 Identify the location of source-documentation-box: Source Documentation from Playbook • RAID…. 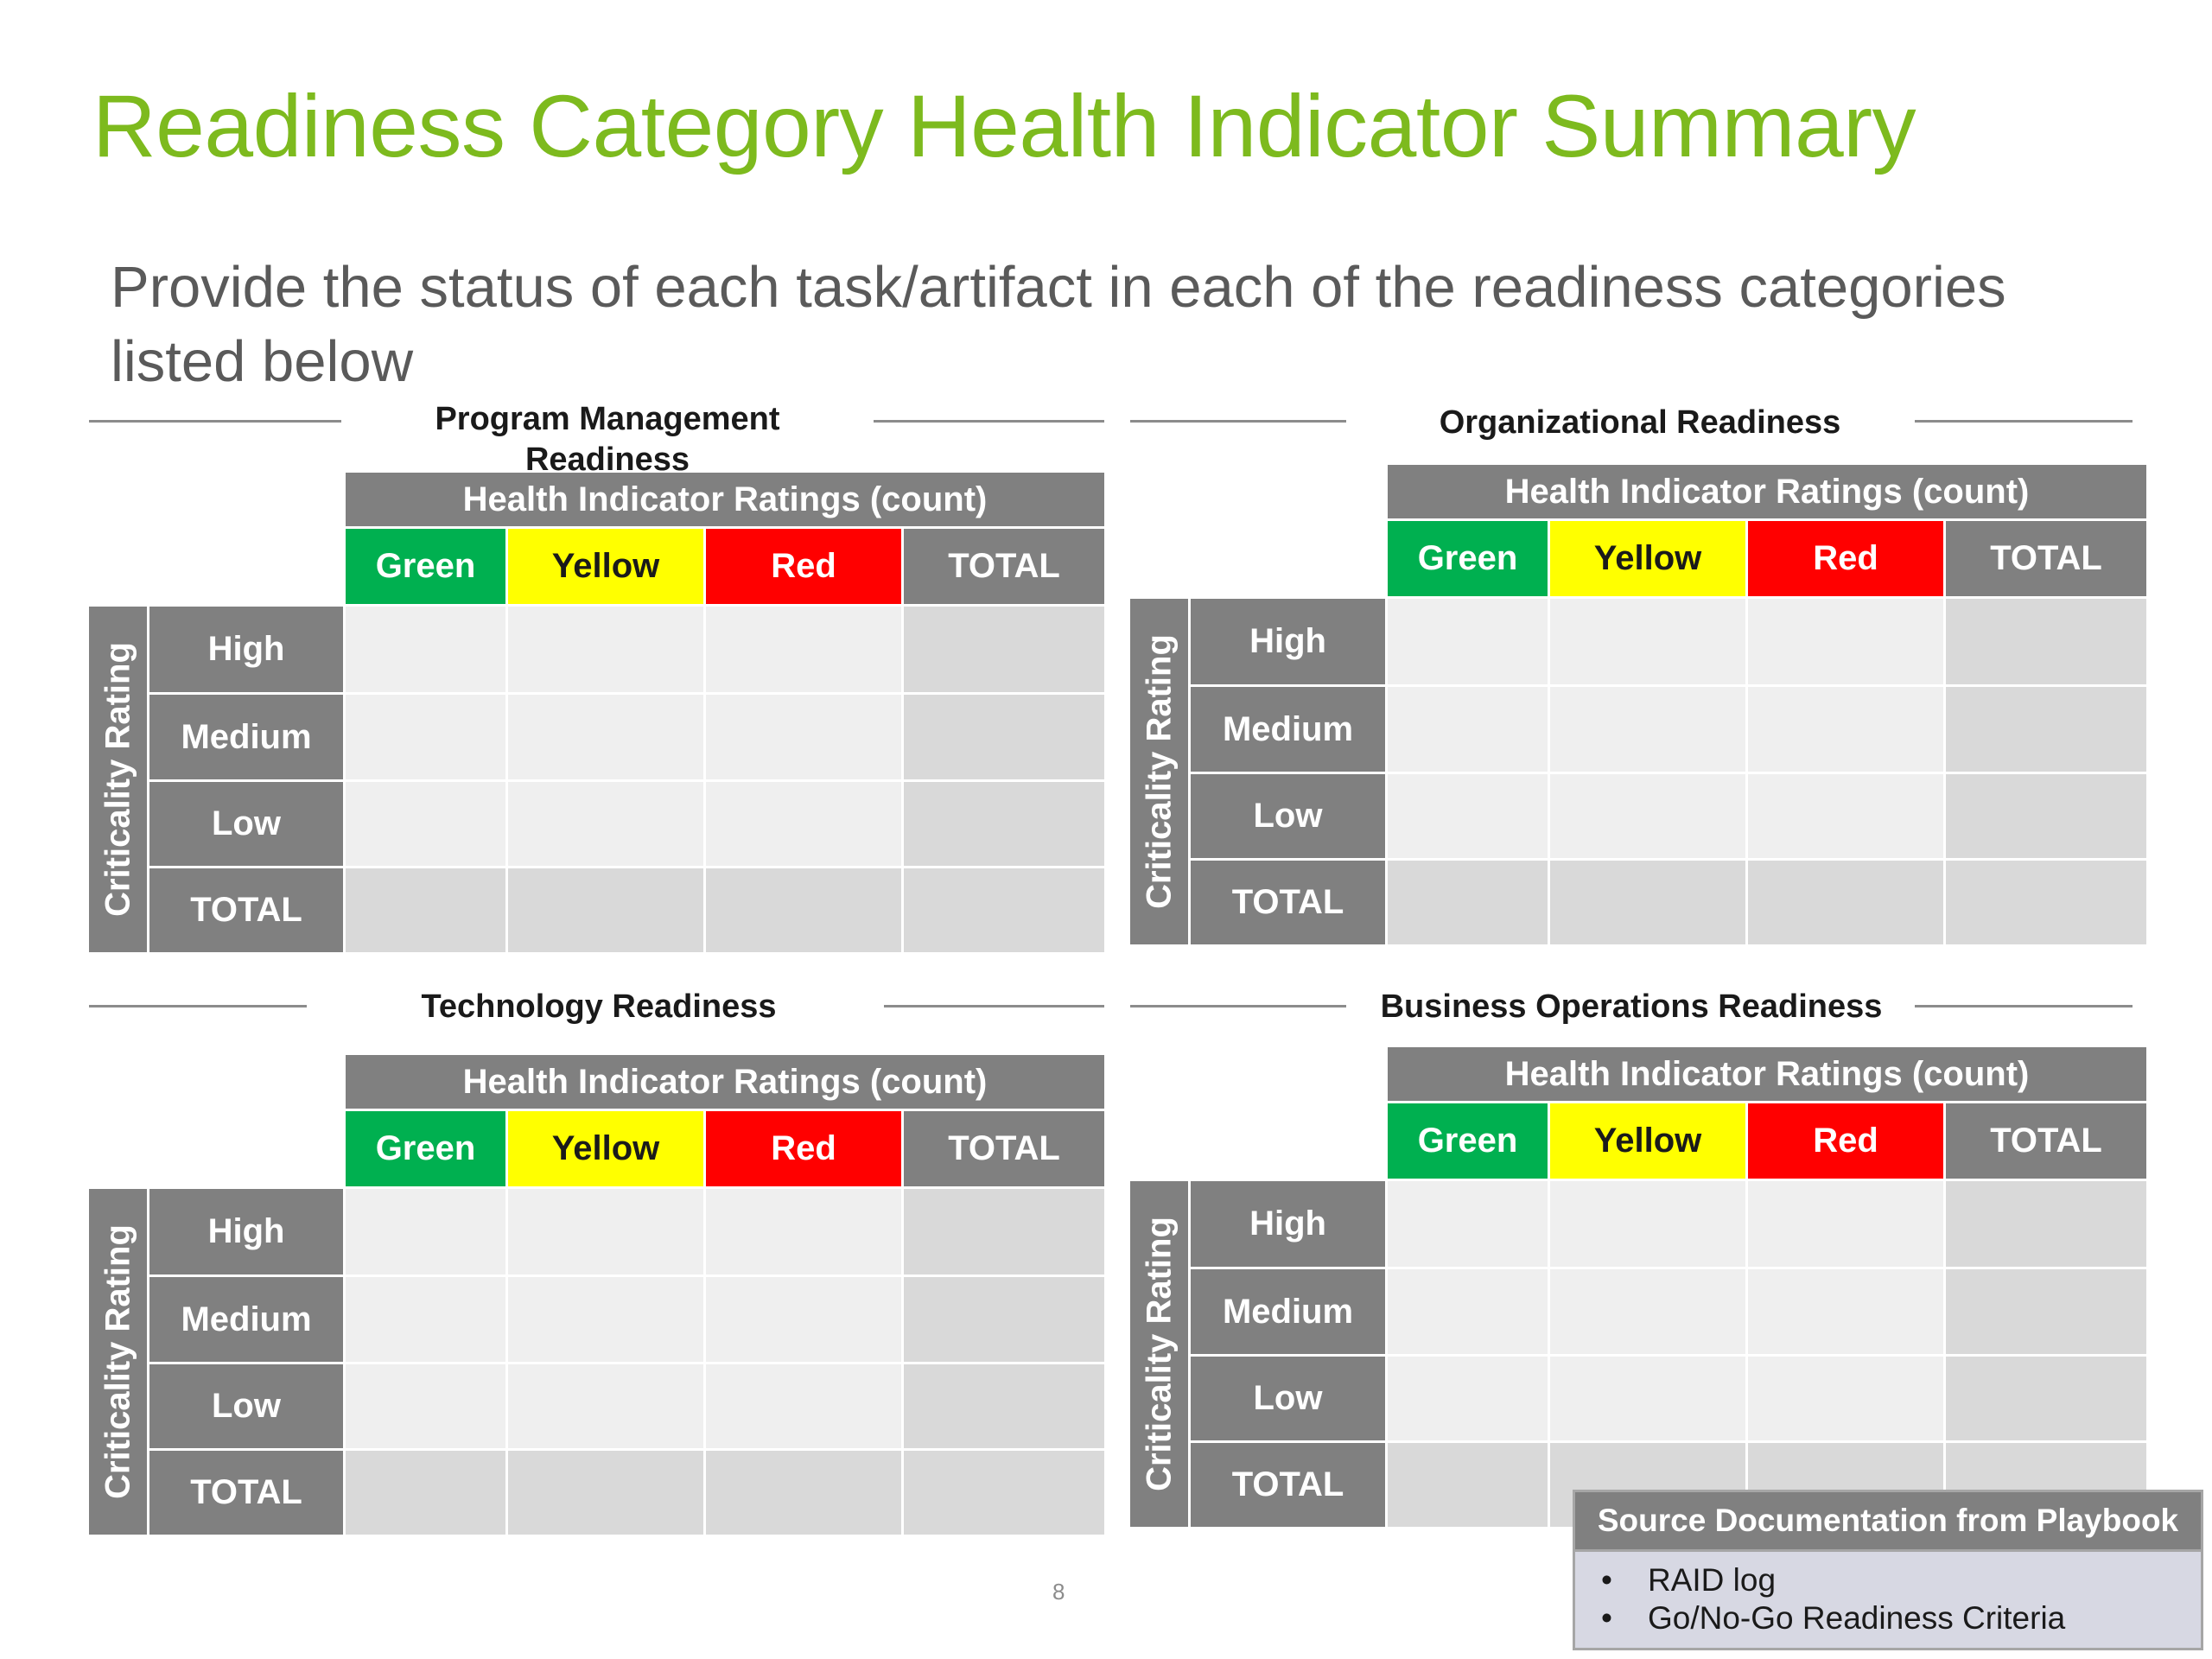
(1888, 1570).